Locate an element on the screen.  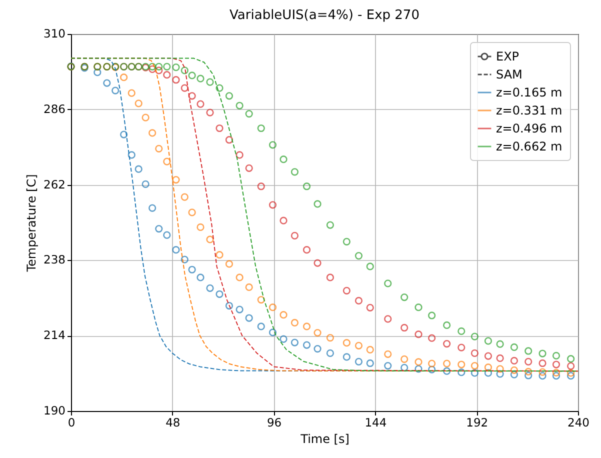
chart-title: VariableUIS(a=4%) - Exp 270 is located at coordinates (325, 15).